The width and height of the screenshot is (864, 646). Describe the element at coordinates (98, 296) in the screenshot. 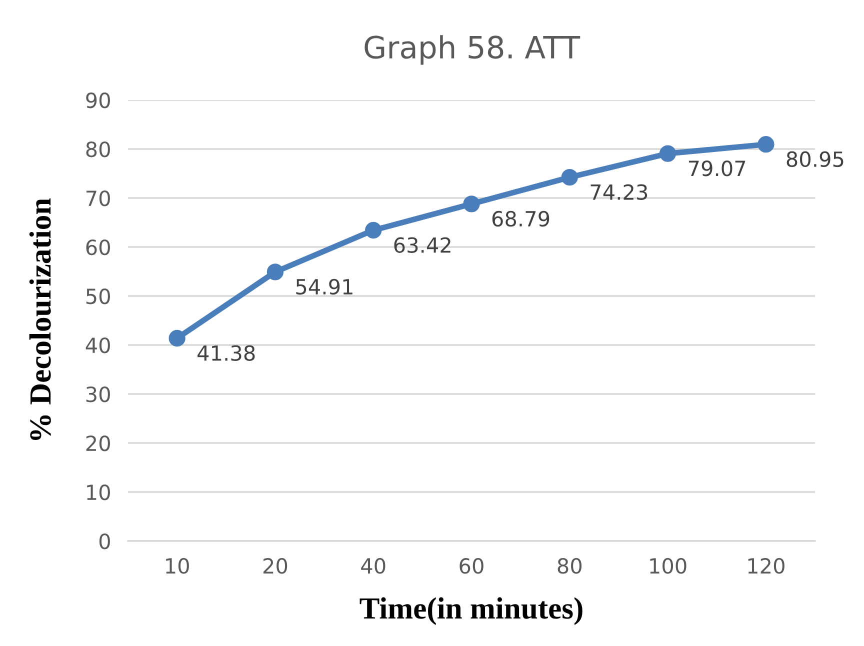

I see `y-tick-label: 50` at that location.